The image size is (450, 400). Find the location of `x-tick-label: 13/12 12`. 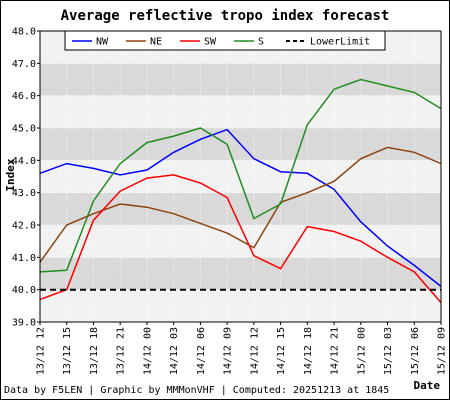

x-tick-label: 13/12 12 is located at coordinates (41, 351).